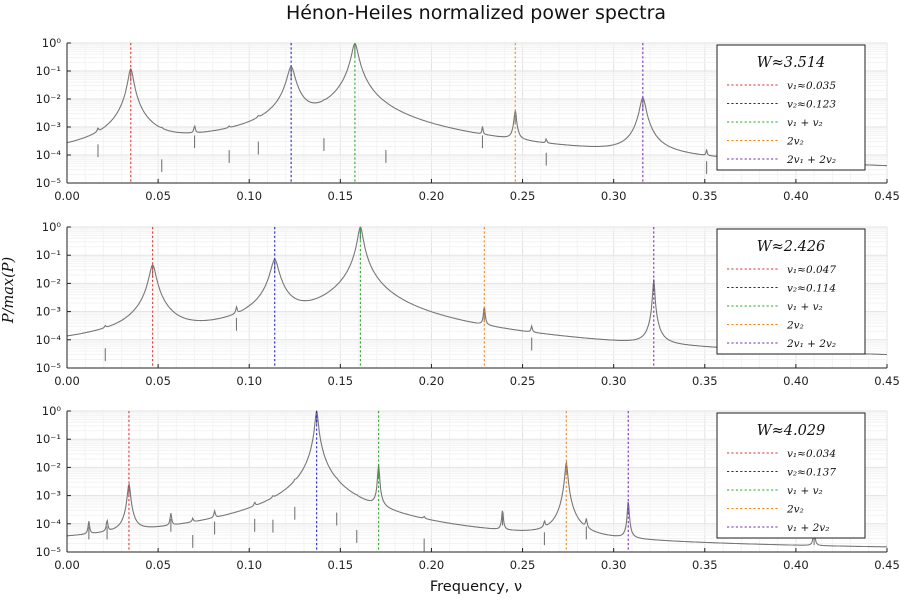 This screenshot has width=900, height=600. I want to click on legend-entry-label: v₂≈0.114, so click(811, 289).